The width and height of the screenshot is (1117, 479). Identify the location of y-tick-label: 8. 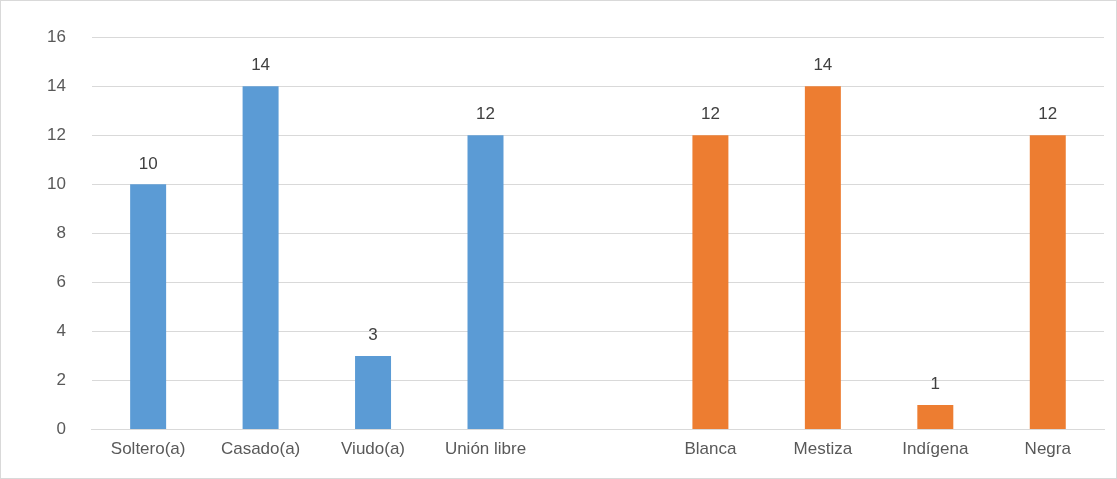
(61, 233).